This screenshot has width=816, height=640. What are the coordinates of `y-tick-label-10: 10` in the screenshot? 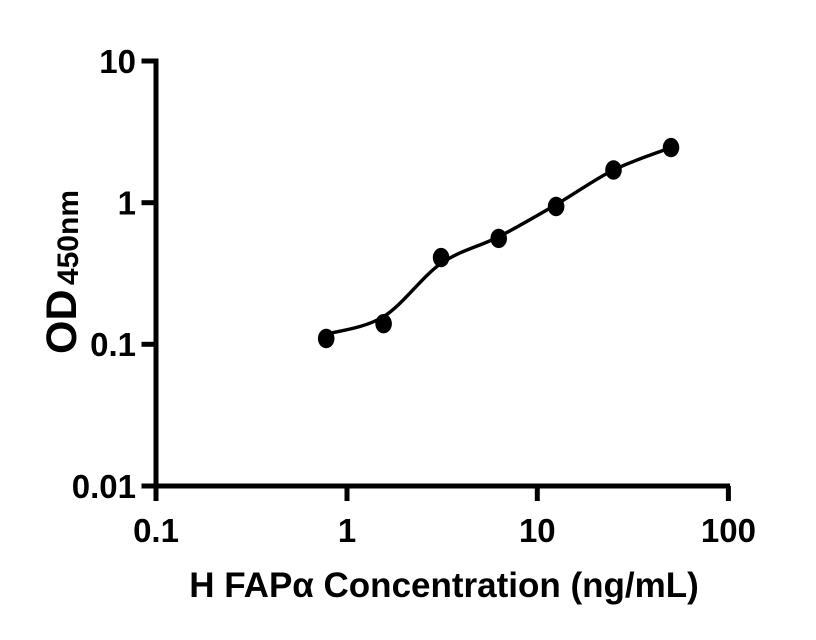 It's located at (117, 61).